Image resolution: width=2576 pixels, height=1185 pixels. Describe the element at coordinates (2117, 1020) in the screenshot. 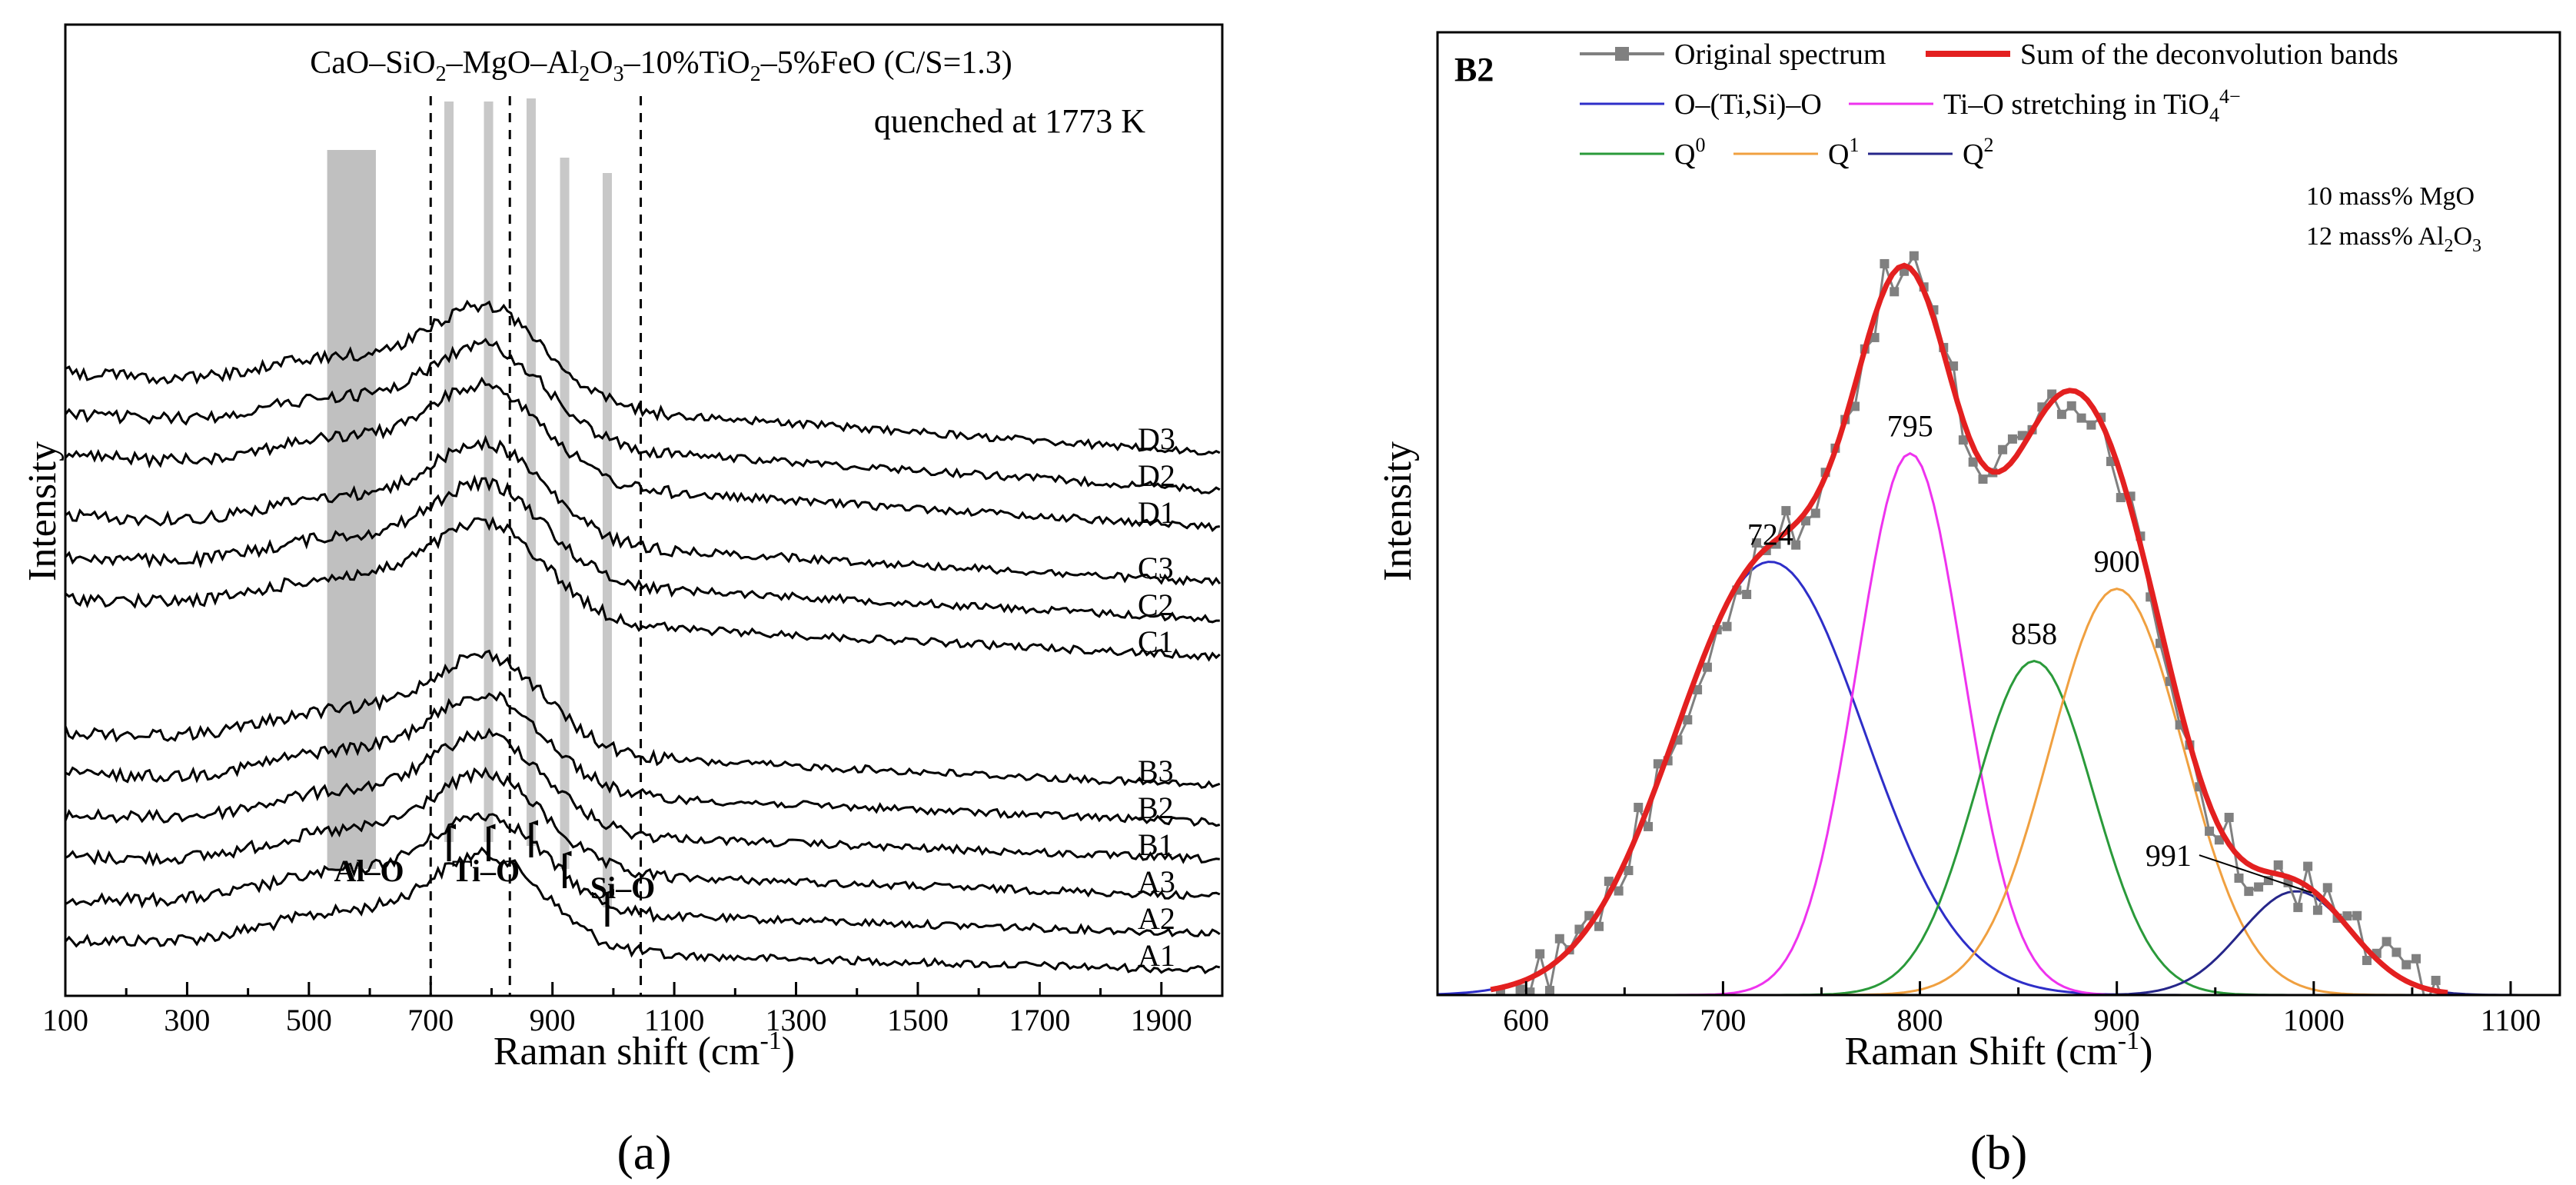

I see `b-tick-label-900: 900` at that location.